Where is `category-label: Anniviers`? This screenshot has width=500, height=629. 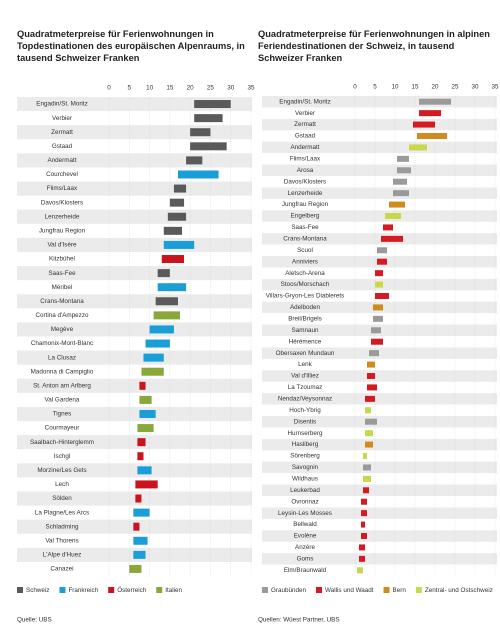
category-label: Anniviers is located at coordinates (305, 261).